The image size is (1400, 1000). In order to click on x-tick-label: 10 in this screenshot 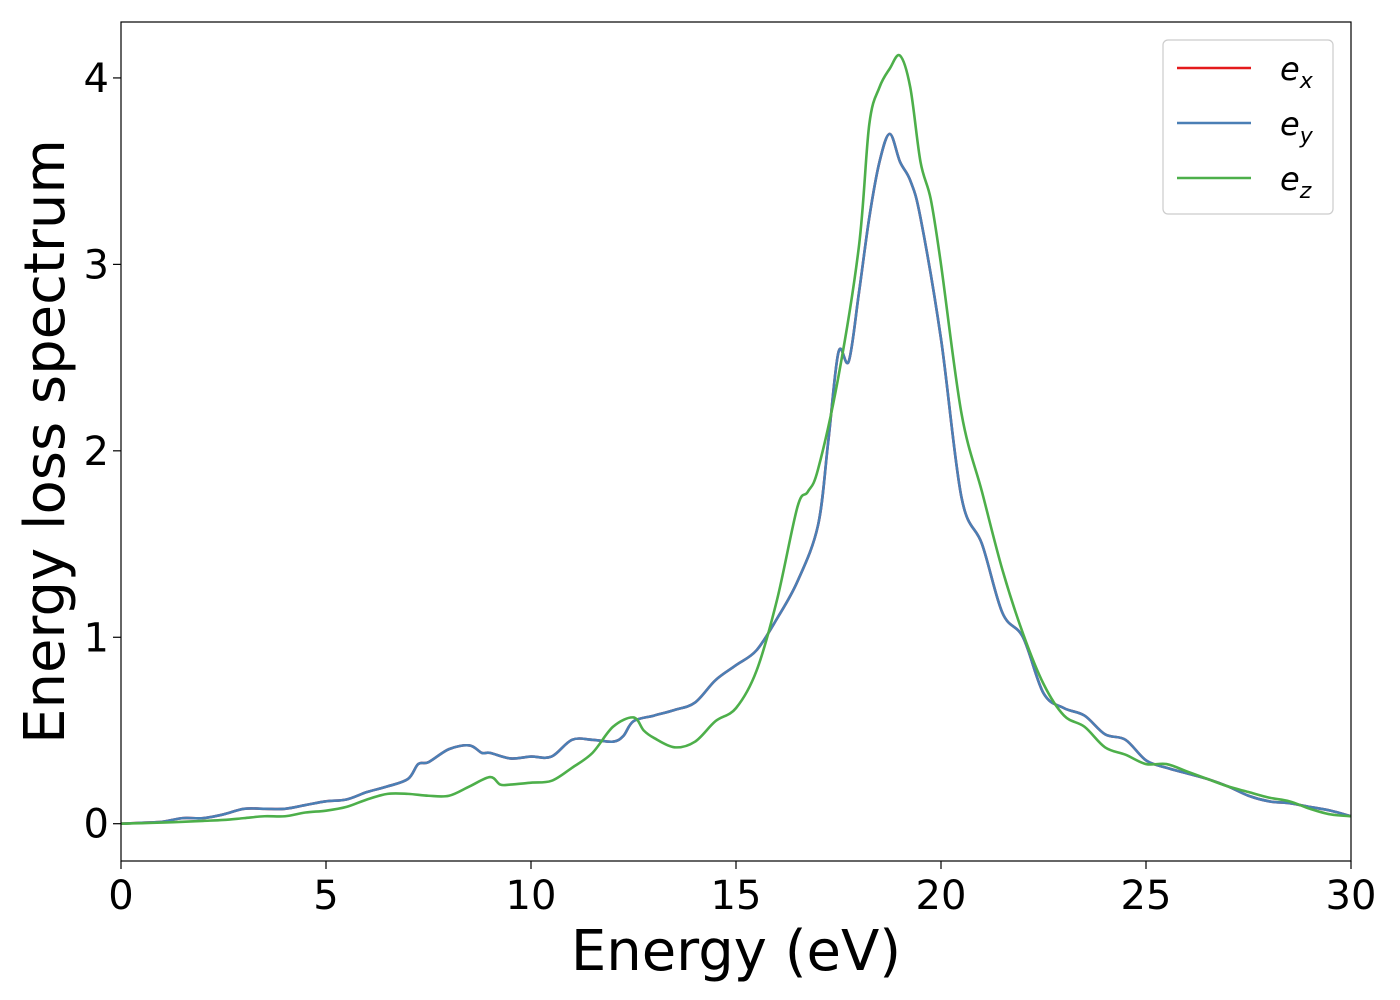, I will do `click(531, 896)`.